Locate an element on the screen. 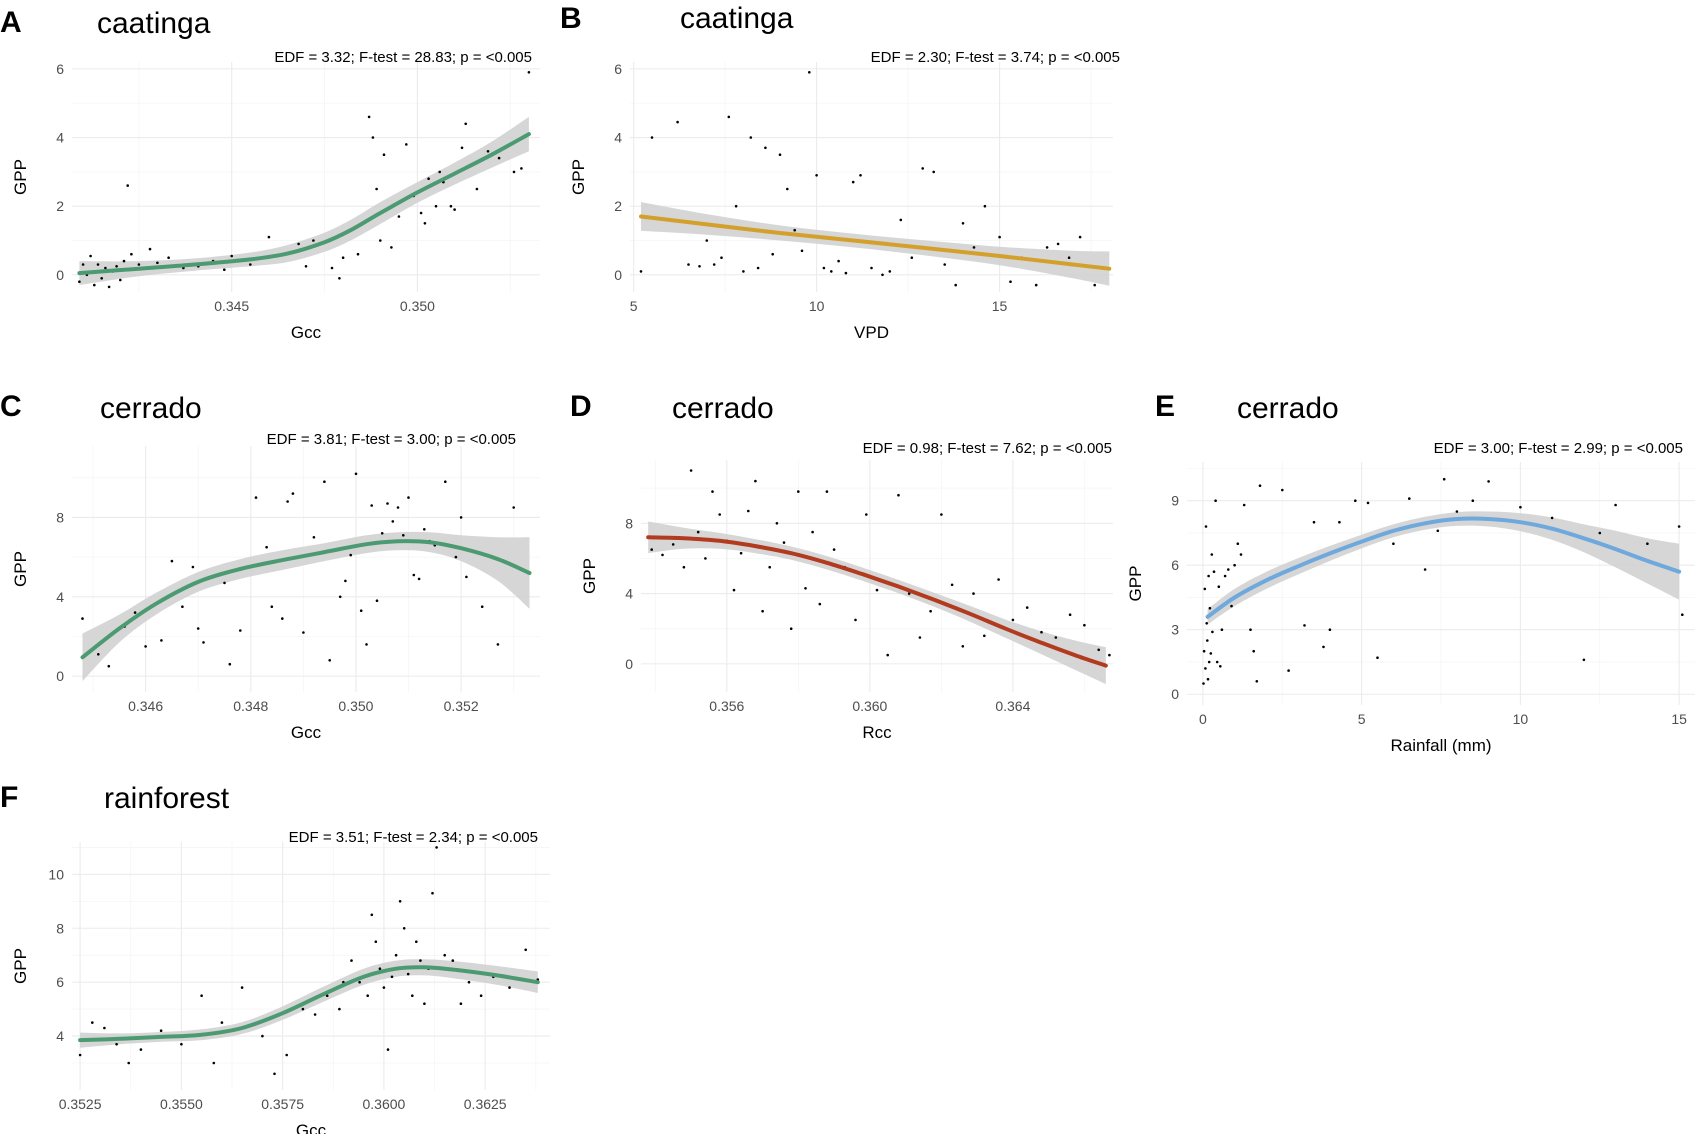 This screenshot has height=1134, width=1706. y-tick-label-C-0: 0 is located at coordinates (60, 676).